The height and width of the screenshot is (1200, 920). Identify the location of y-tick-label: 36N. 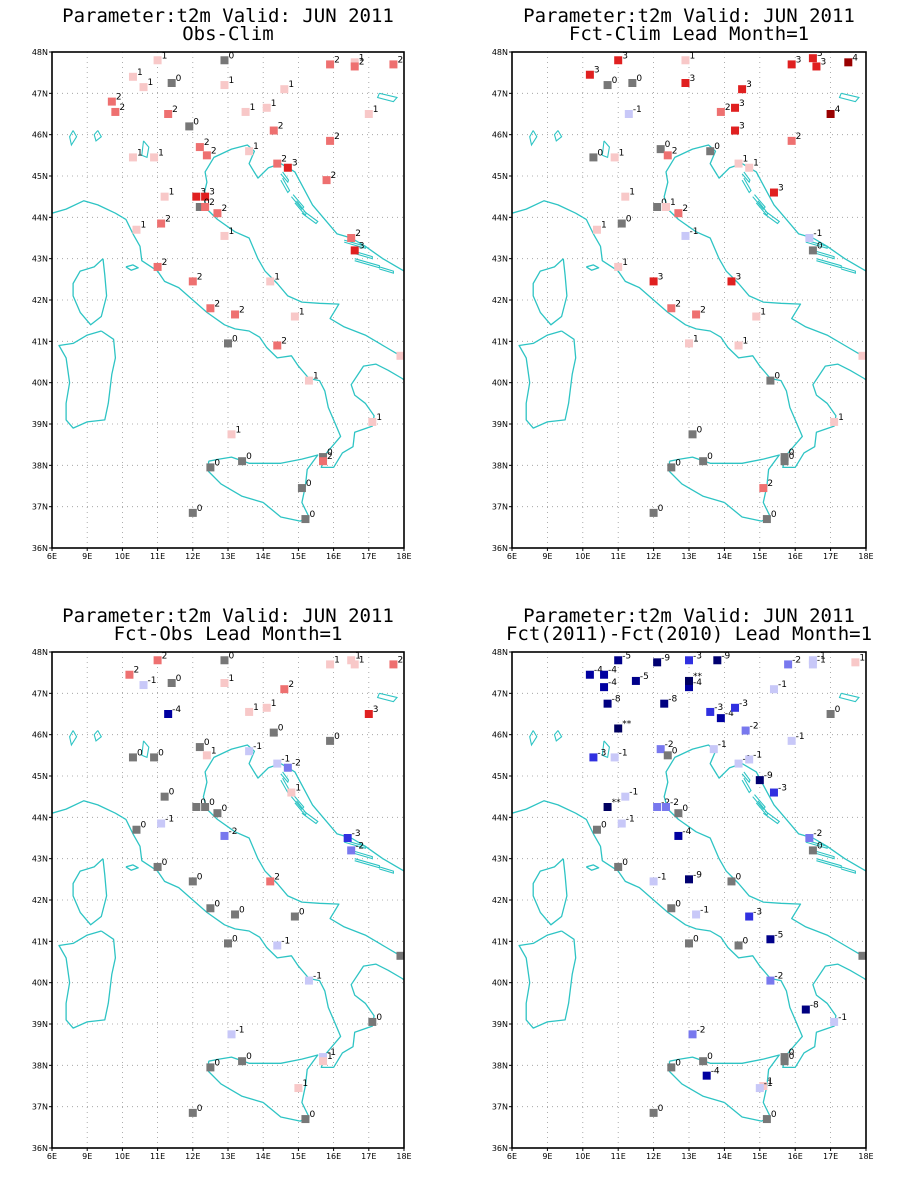
(500, 548).